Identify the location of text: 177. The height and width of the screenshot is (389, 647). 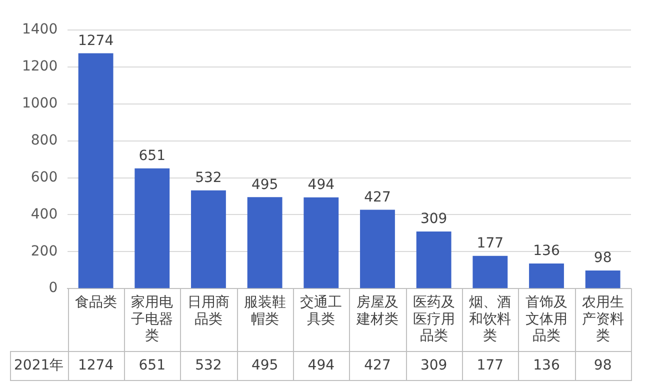
(490, 244).